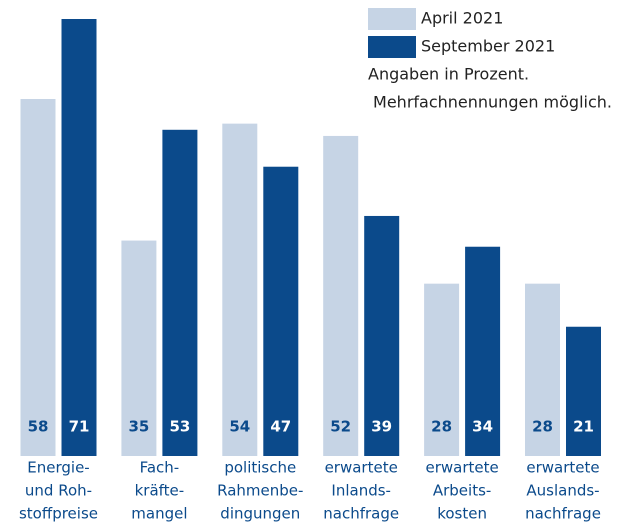  What do you see at coordinates (381, 427) in the screenshot?
I see `value-label: 39` at bounding box center [381, 427].